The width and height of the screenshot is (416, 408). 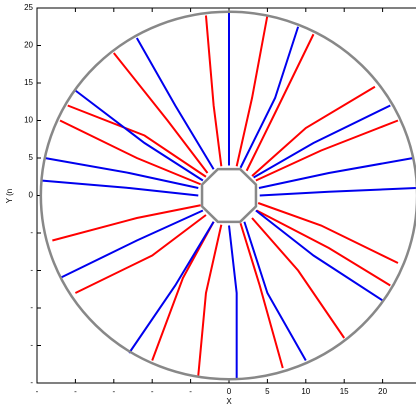 I want to click on y-tick-label: 0, so click(x=31, y=195).